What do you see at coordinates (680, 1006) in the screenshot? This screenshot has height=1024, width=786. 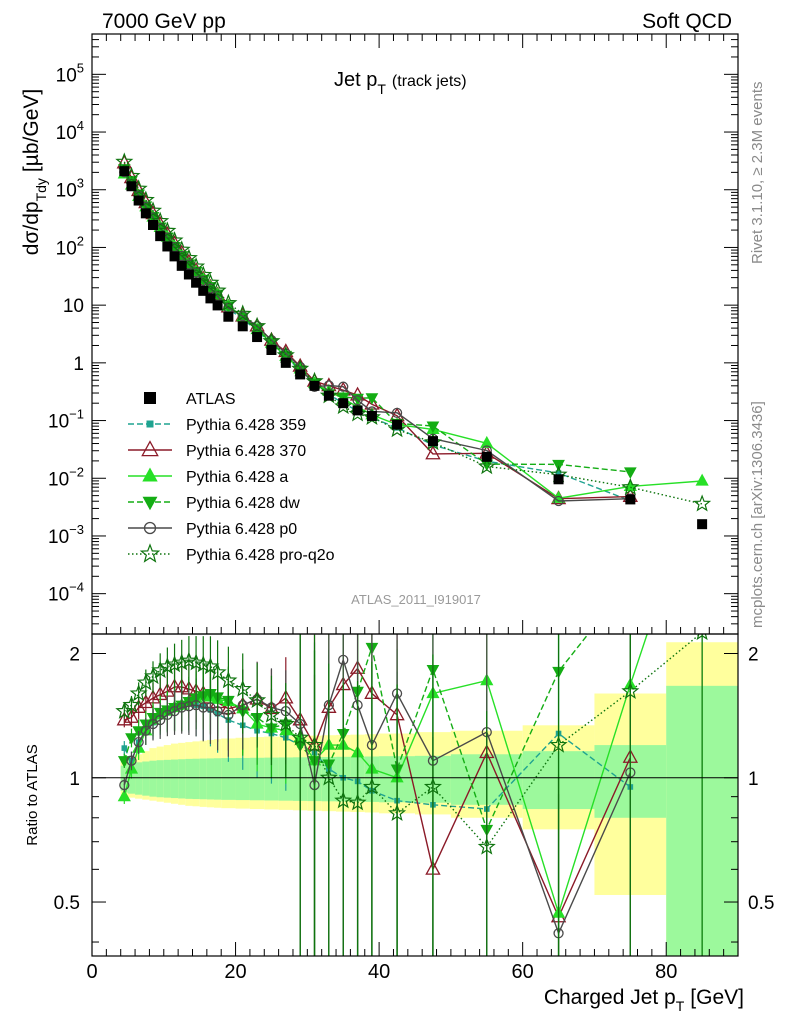 I see `x-axis-label-sub: T` at bounding box center [680, 1006].